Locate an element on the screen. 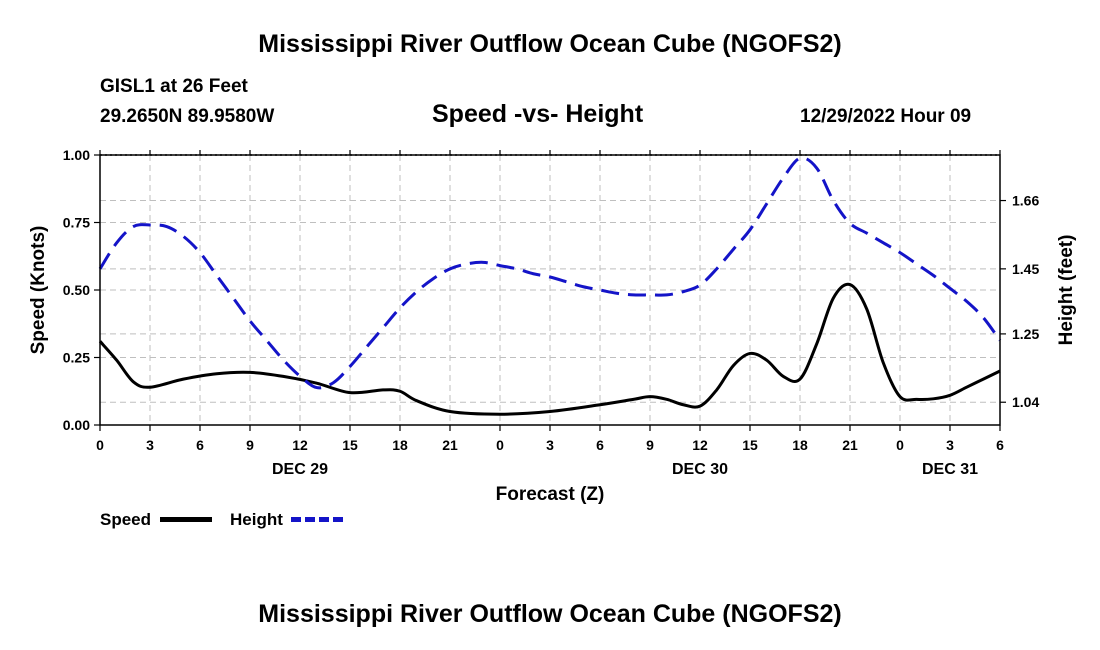 The height and width of the screenshot is (650, 1100). x-axis-title: Forecast (Z) is located at coordinates (550, 494).